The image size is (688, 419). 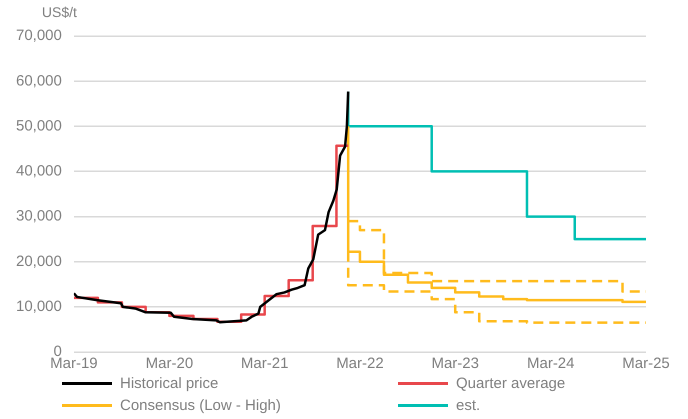 What do you see at coordinates (455, 363) in the screenshot?
I see `x-tick-label: Mar-23` at bounding box center [455, 363].